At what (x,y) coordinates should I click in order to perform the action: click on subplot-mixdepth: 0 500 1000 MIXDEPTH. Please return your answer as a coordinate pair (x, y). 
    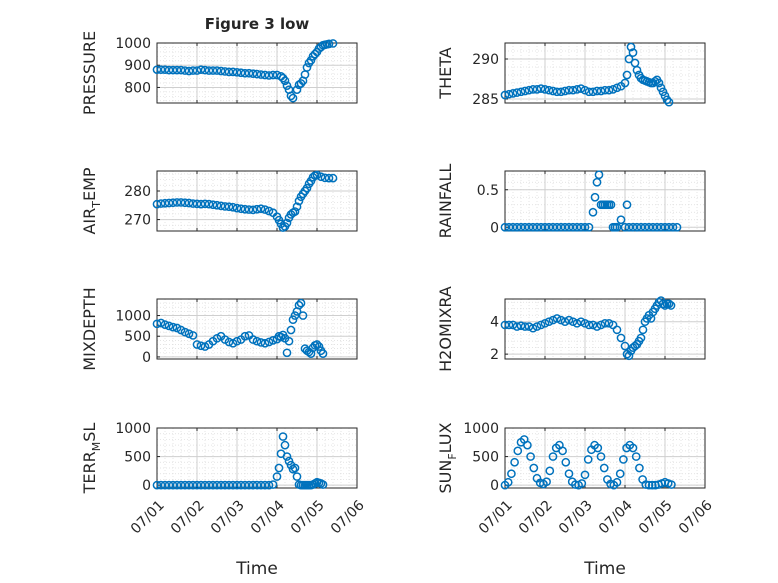
    Looking at the image, I should click on (219, 329).